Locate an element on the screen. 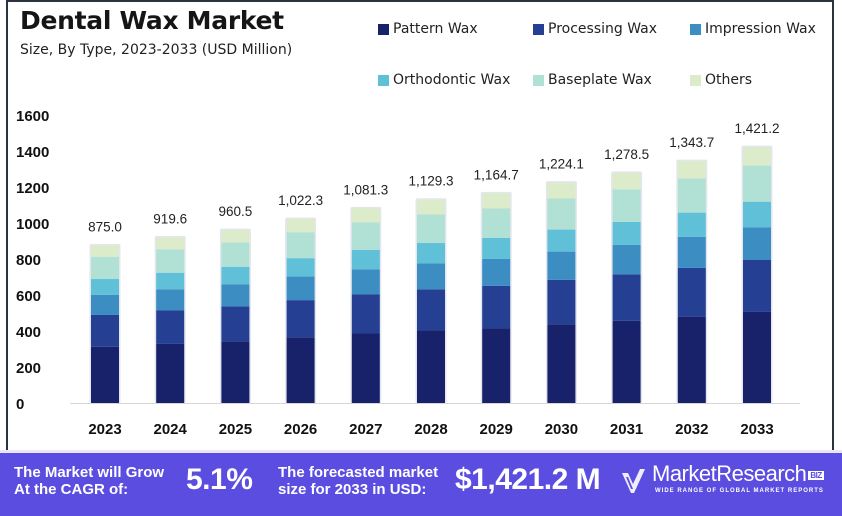  y-tick-label: 0 is located at coordinates (20, 404).